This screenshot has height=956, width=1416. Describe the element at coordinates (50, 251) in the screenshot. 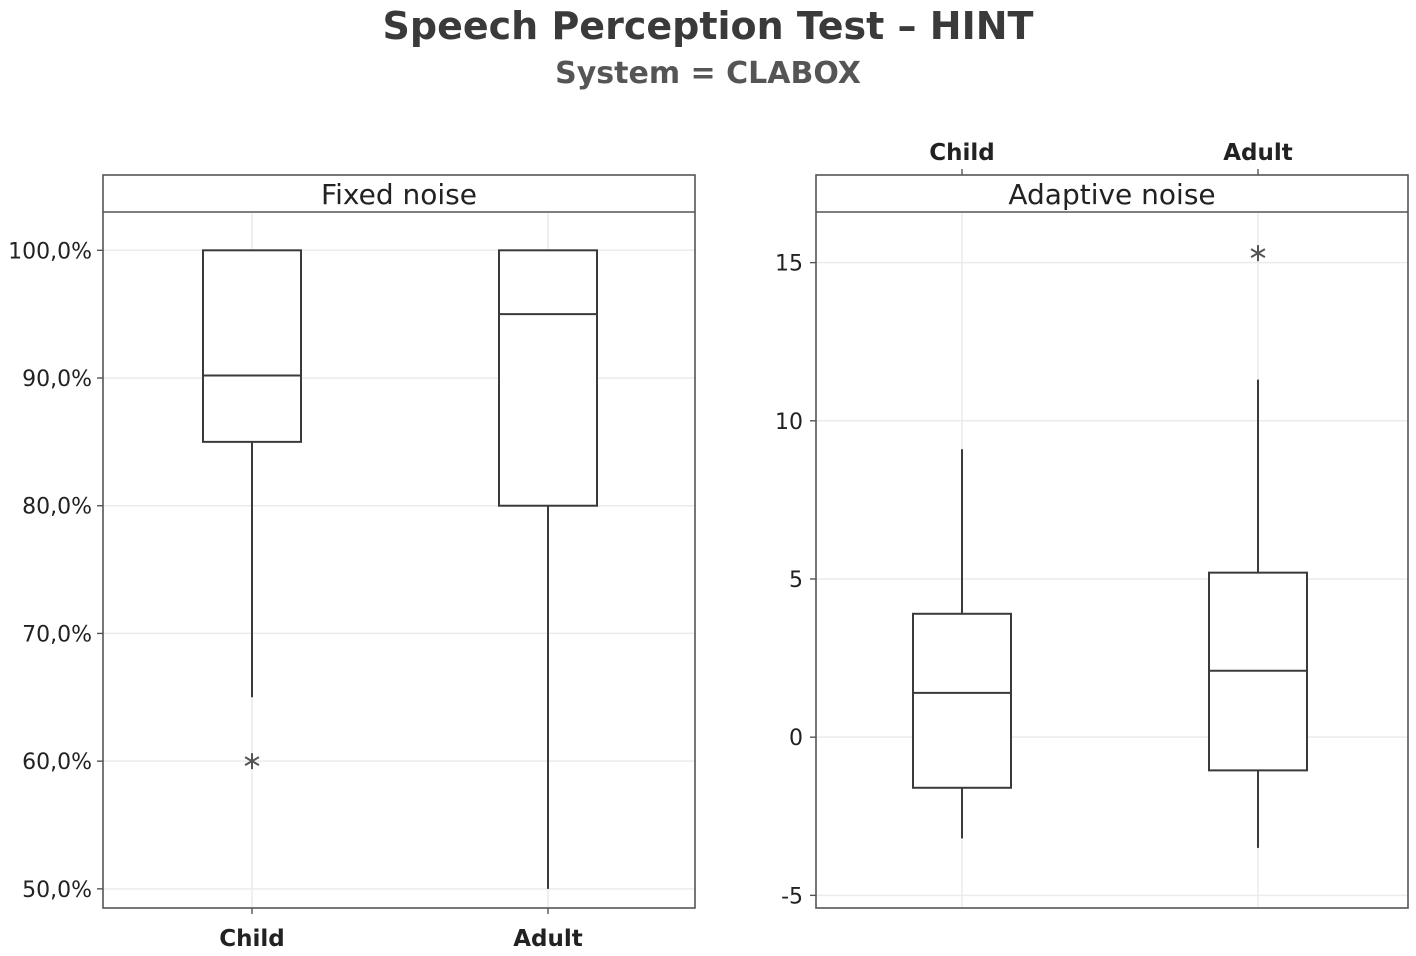

I see `y-tick-label: 100,0%` at that location.